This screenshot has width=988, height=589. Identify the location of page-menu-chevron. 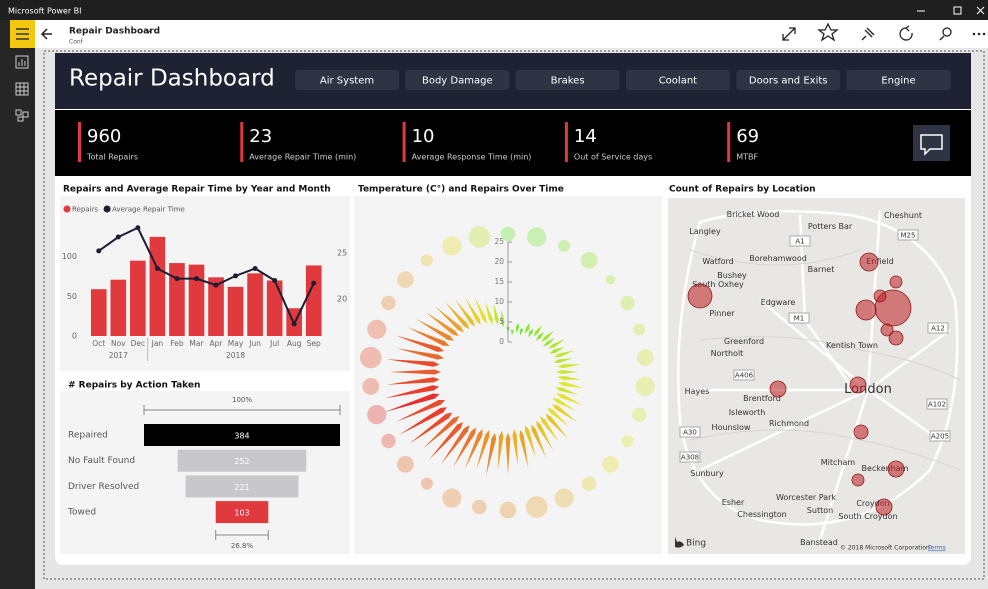
(148, 31).